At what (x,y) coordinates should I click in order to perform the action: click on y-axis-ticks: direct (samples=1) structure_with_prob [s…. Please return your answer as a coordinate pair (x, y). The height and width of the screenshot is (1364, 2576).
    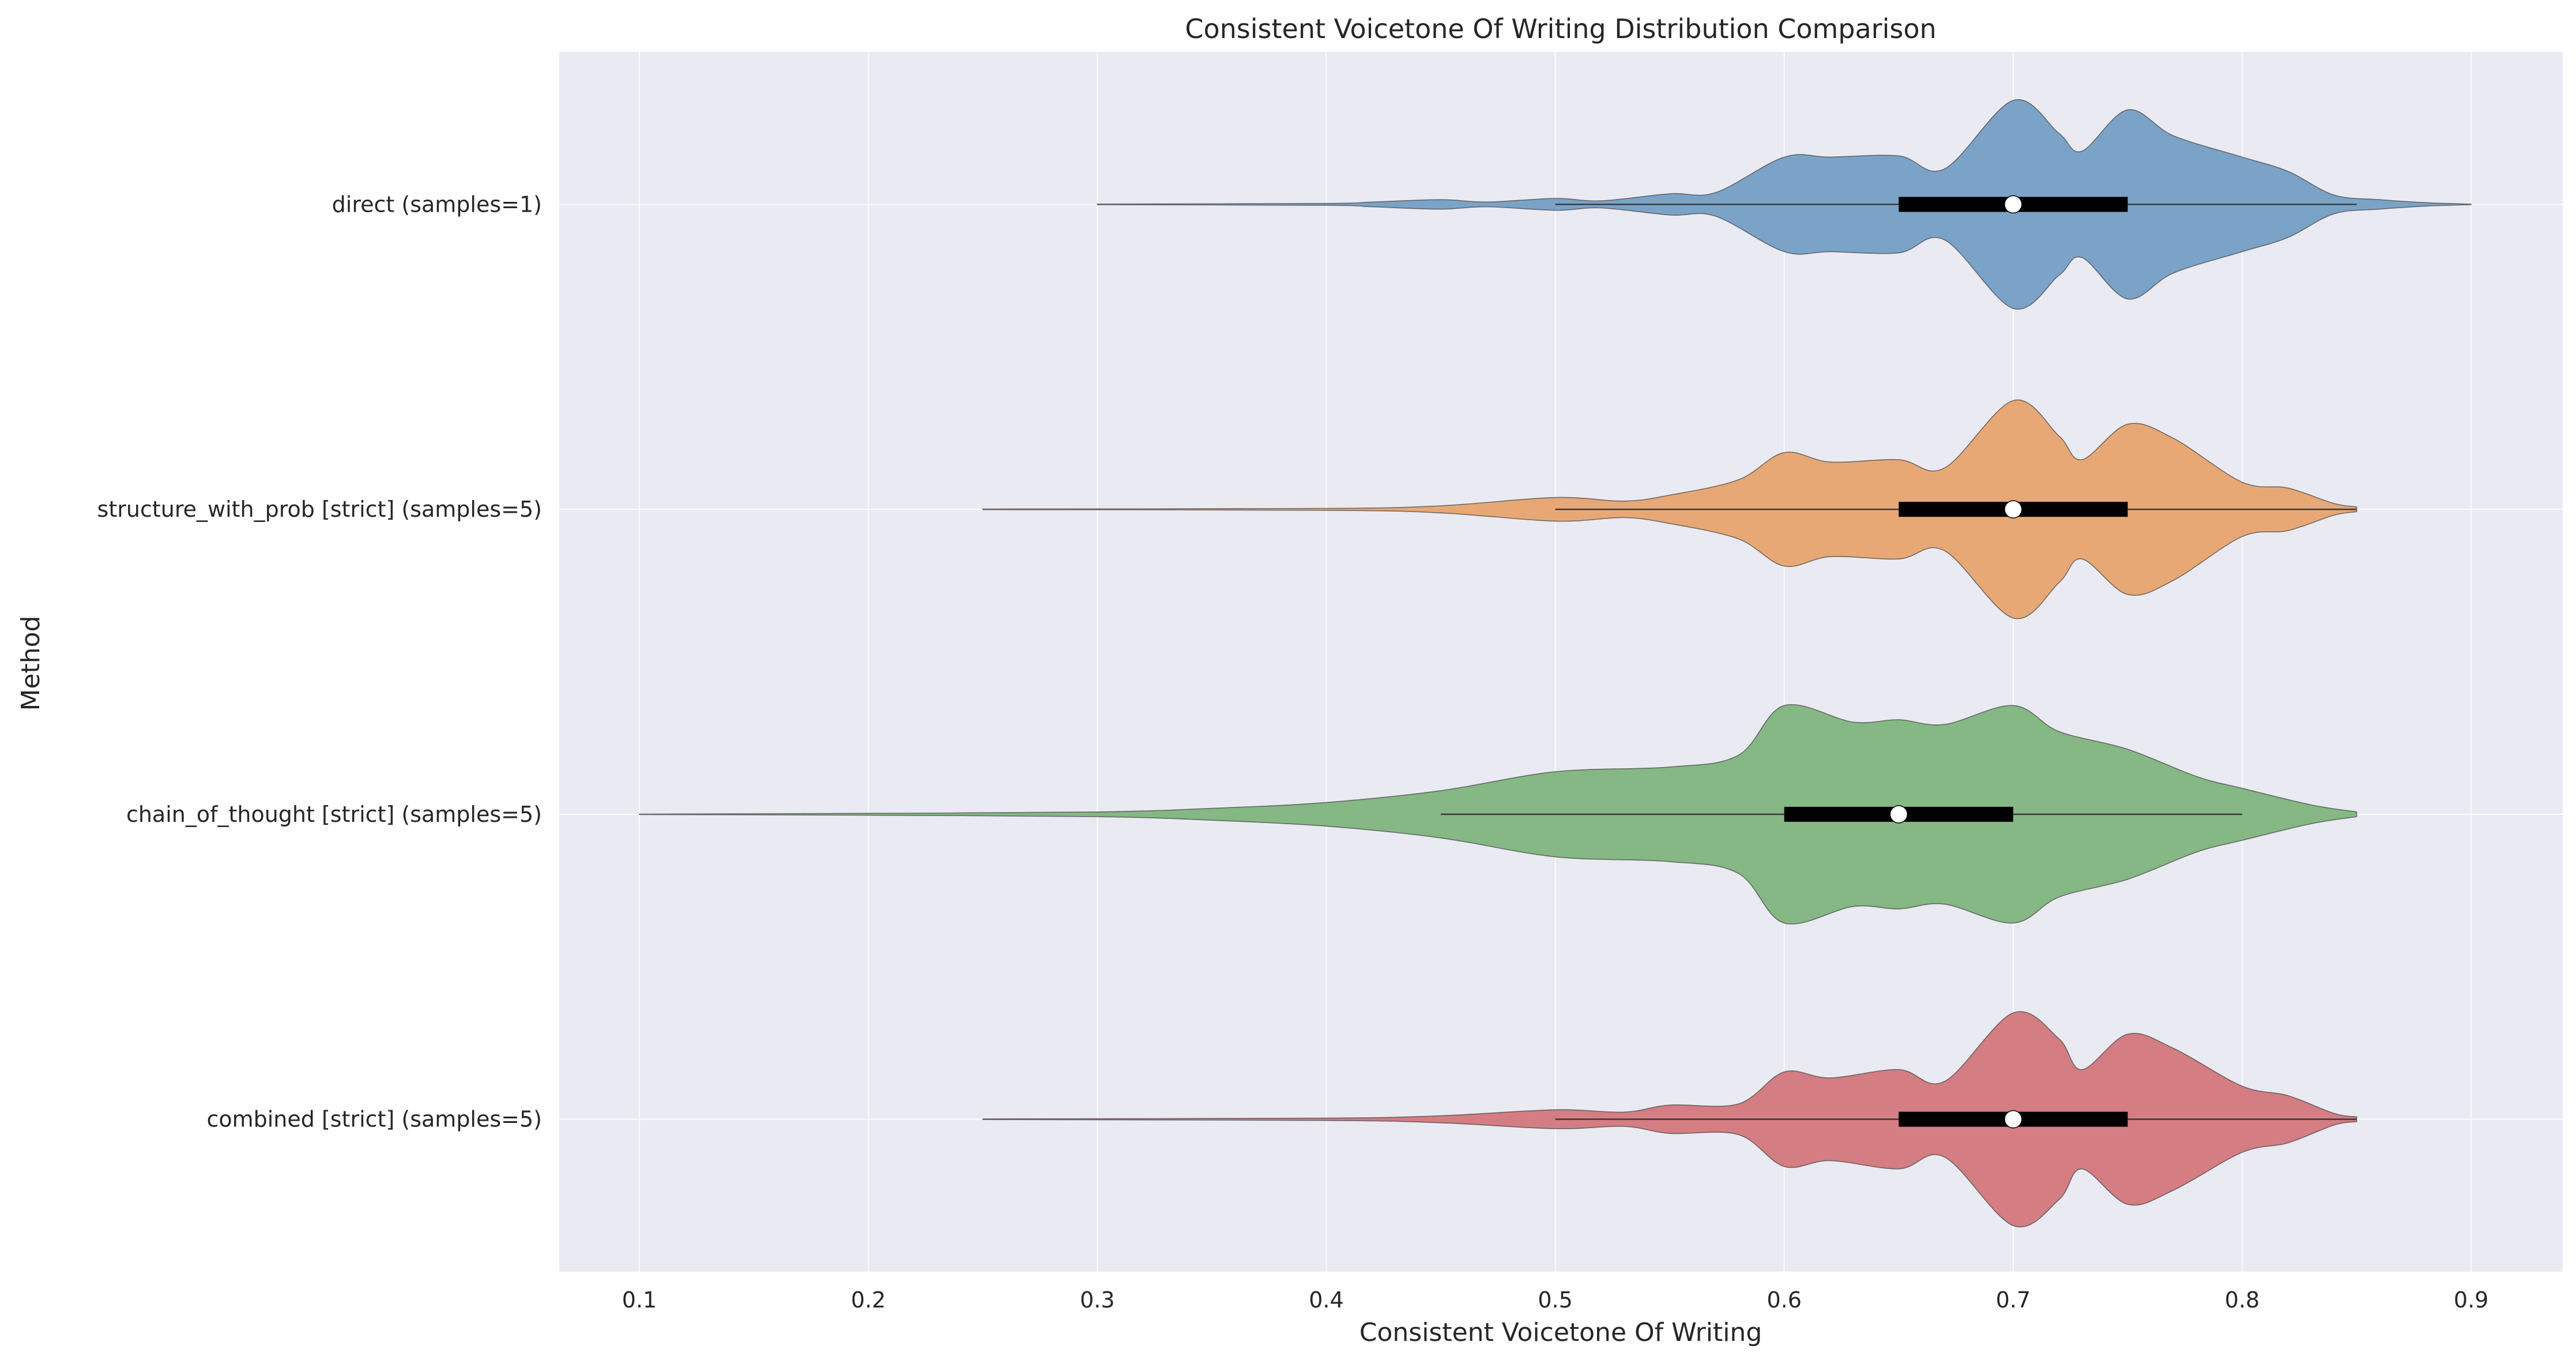
    Looking at the image, I should click on (319, 661).